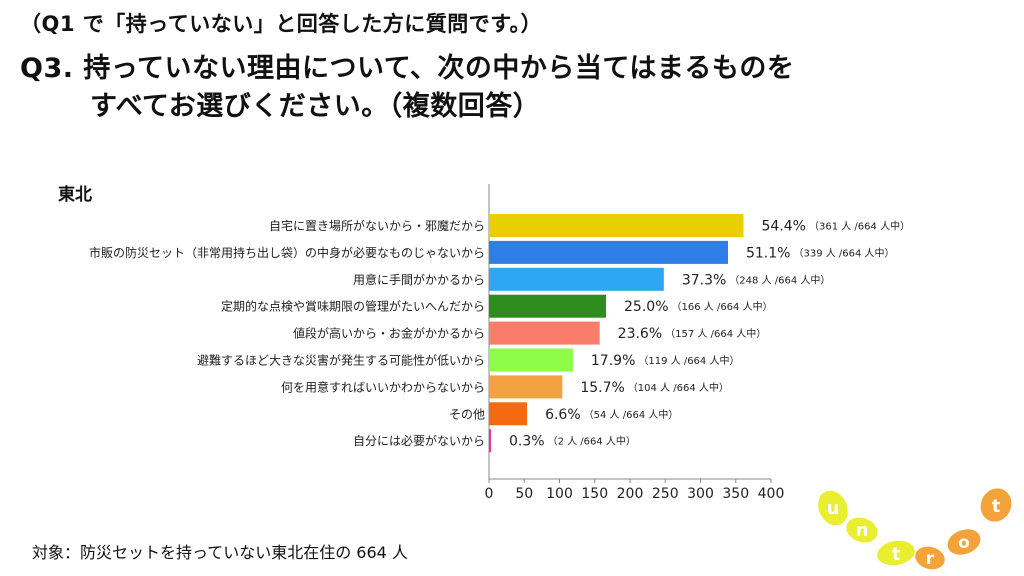 The height and width of the screenshot is (576, 1024). I want to click on logo-letter-r: r, so click(930, 559).